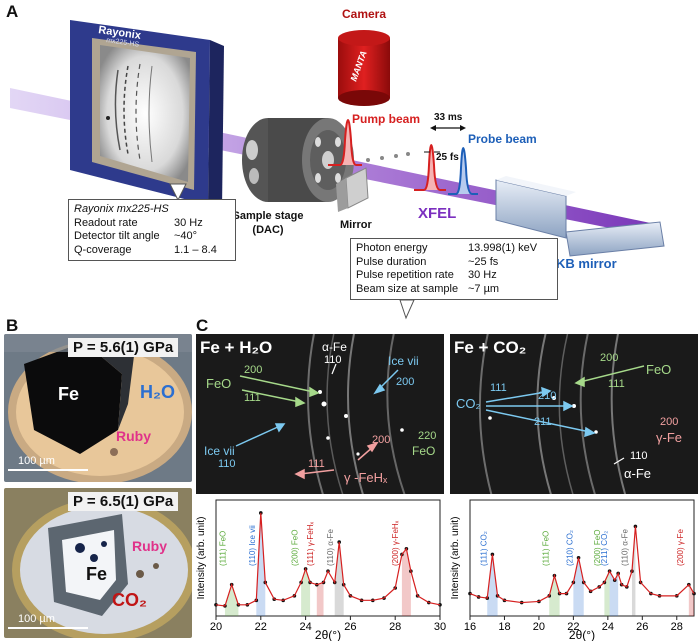 This screenshot has width=700, height=641. What do you see at coordinates (388, 157) in the screenshot?
I see `pulse-train-dots` at bounding box center [388, 157].